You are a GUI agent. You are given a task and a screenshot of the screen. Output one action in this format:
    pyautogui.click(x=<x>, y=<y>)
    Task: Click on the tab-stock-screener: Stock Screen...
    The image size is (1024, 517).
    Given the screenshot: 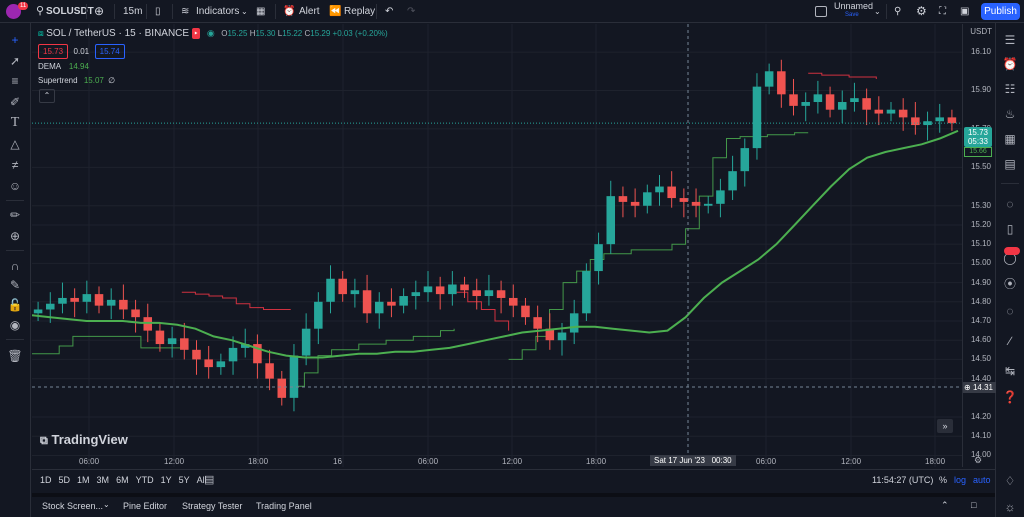 What is the action you would take?
    pyautogui.click(x=73, y=506)
    